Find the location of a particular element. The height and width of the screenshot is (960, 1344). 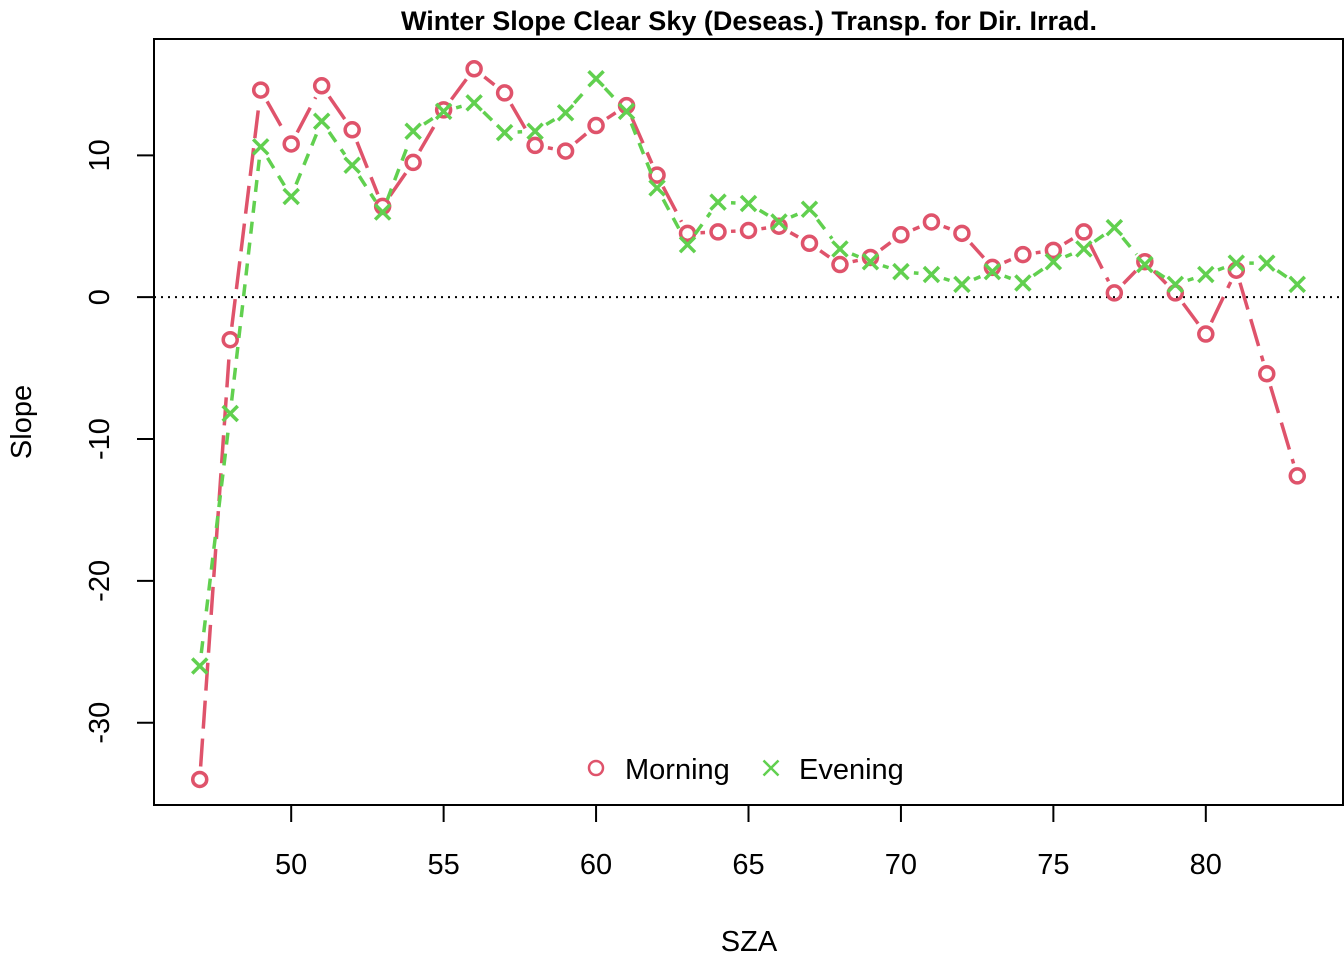

y-tick-label: -10 is located at coordinates (100, 439).